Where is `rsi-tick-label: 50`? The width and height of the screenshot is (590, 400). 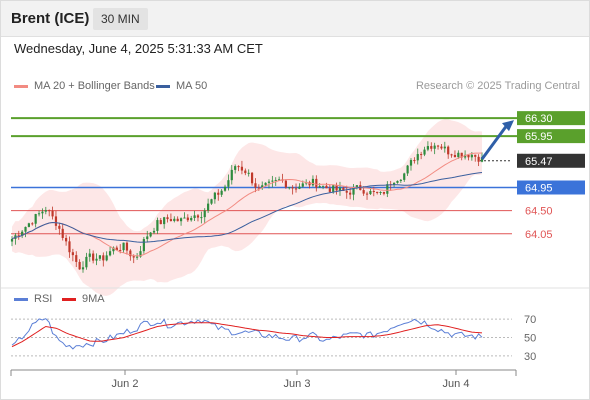
rsi-tick-label: 50 is located at coordinates (530, 339).